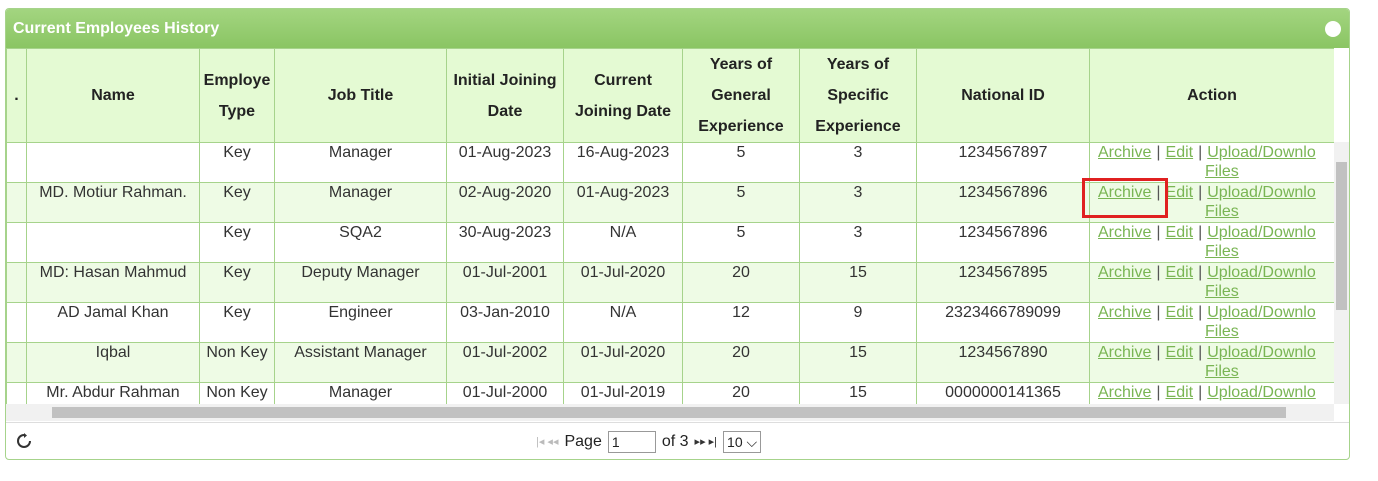  Describe the element at coordinates (677, 28) in the screenshot. I see `panel-titlebar: Current Employees History` at that location.